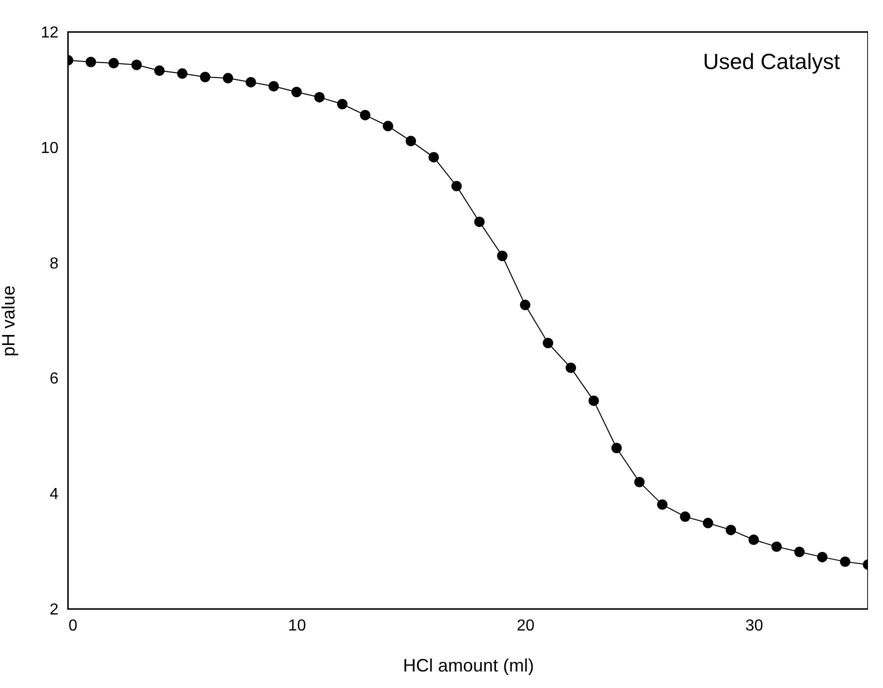 Image resolution: width=883 pixels, height=688 pixels. I want to click on y-tick-label: 2, so click(54, 610).